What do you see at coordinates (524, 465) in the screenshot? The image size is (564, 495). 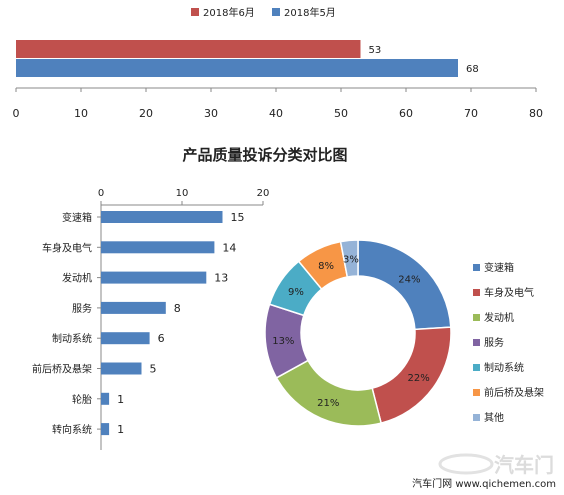 I see `watermark-brand: 汽车门` at bounding box center [524, 465].